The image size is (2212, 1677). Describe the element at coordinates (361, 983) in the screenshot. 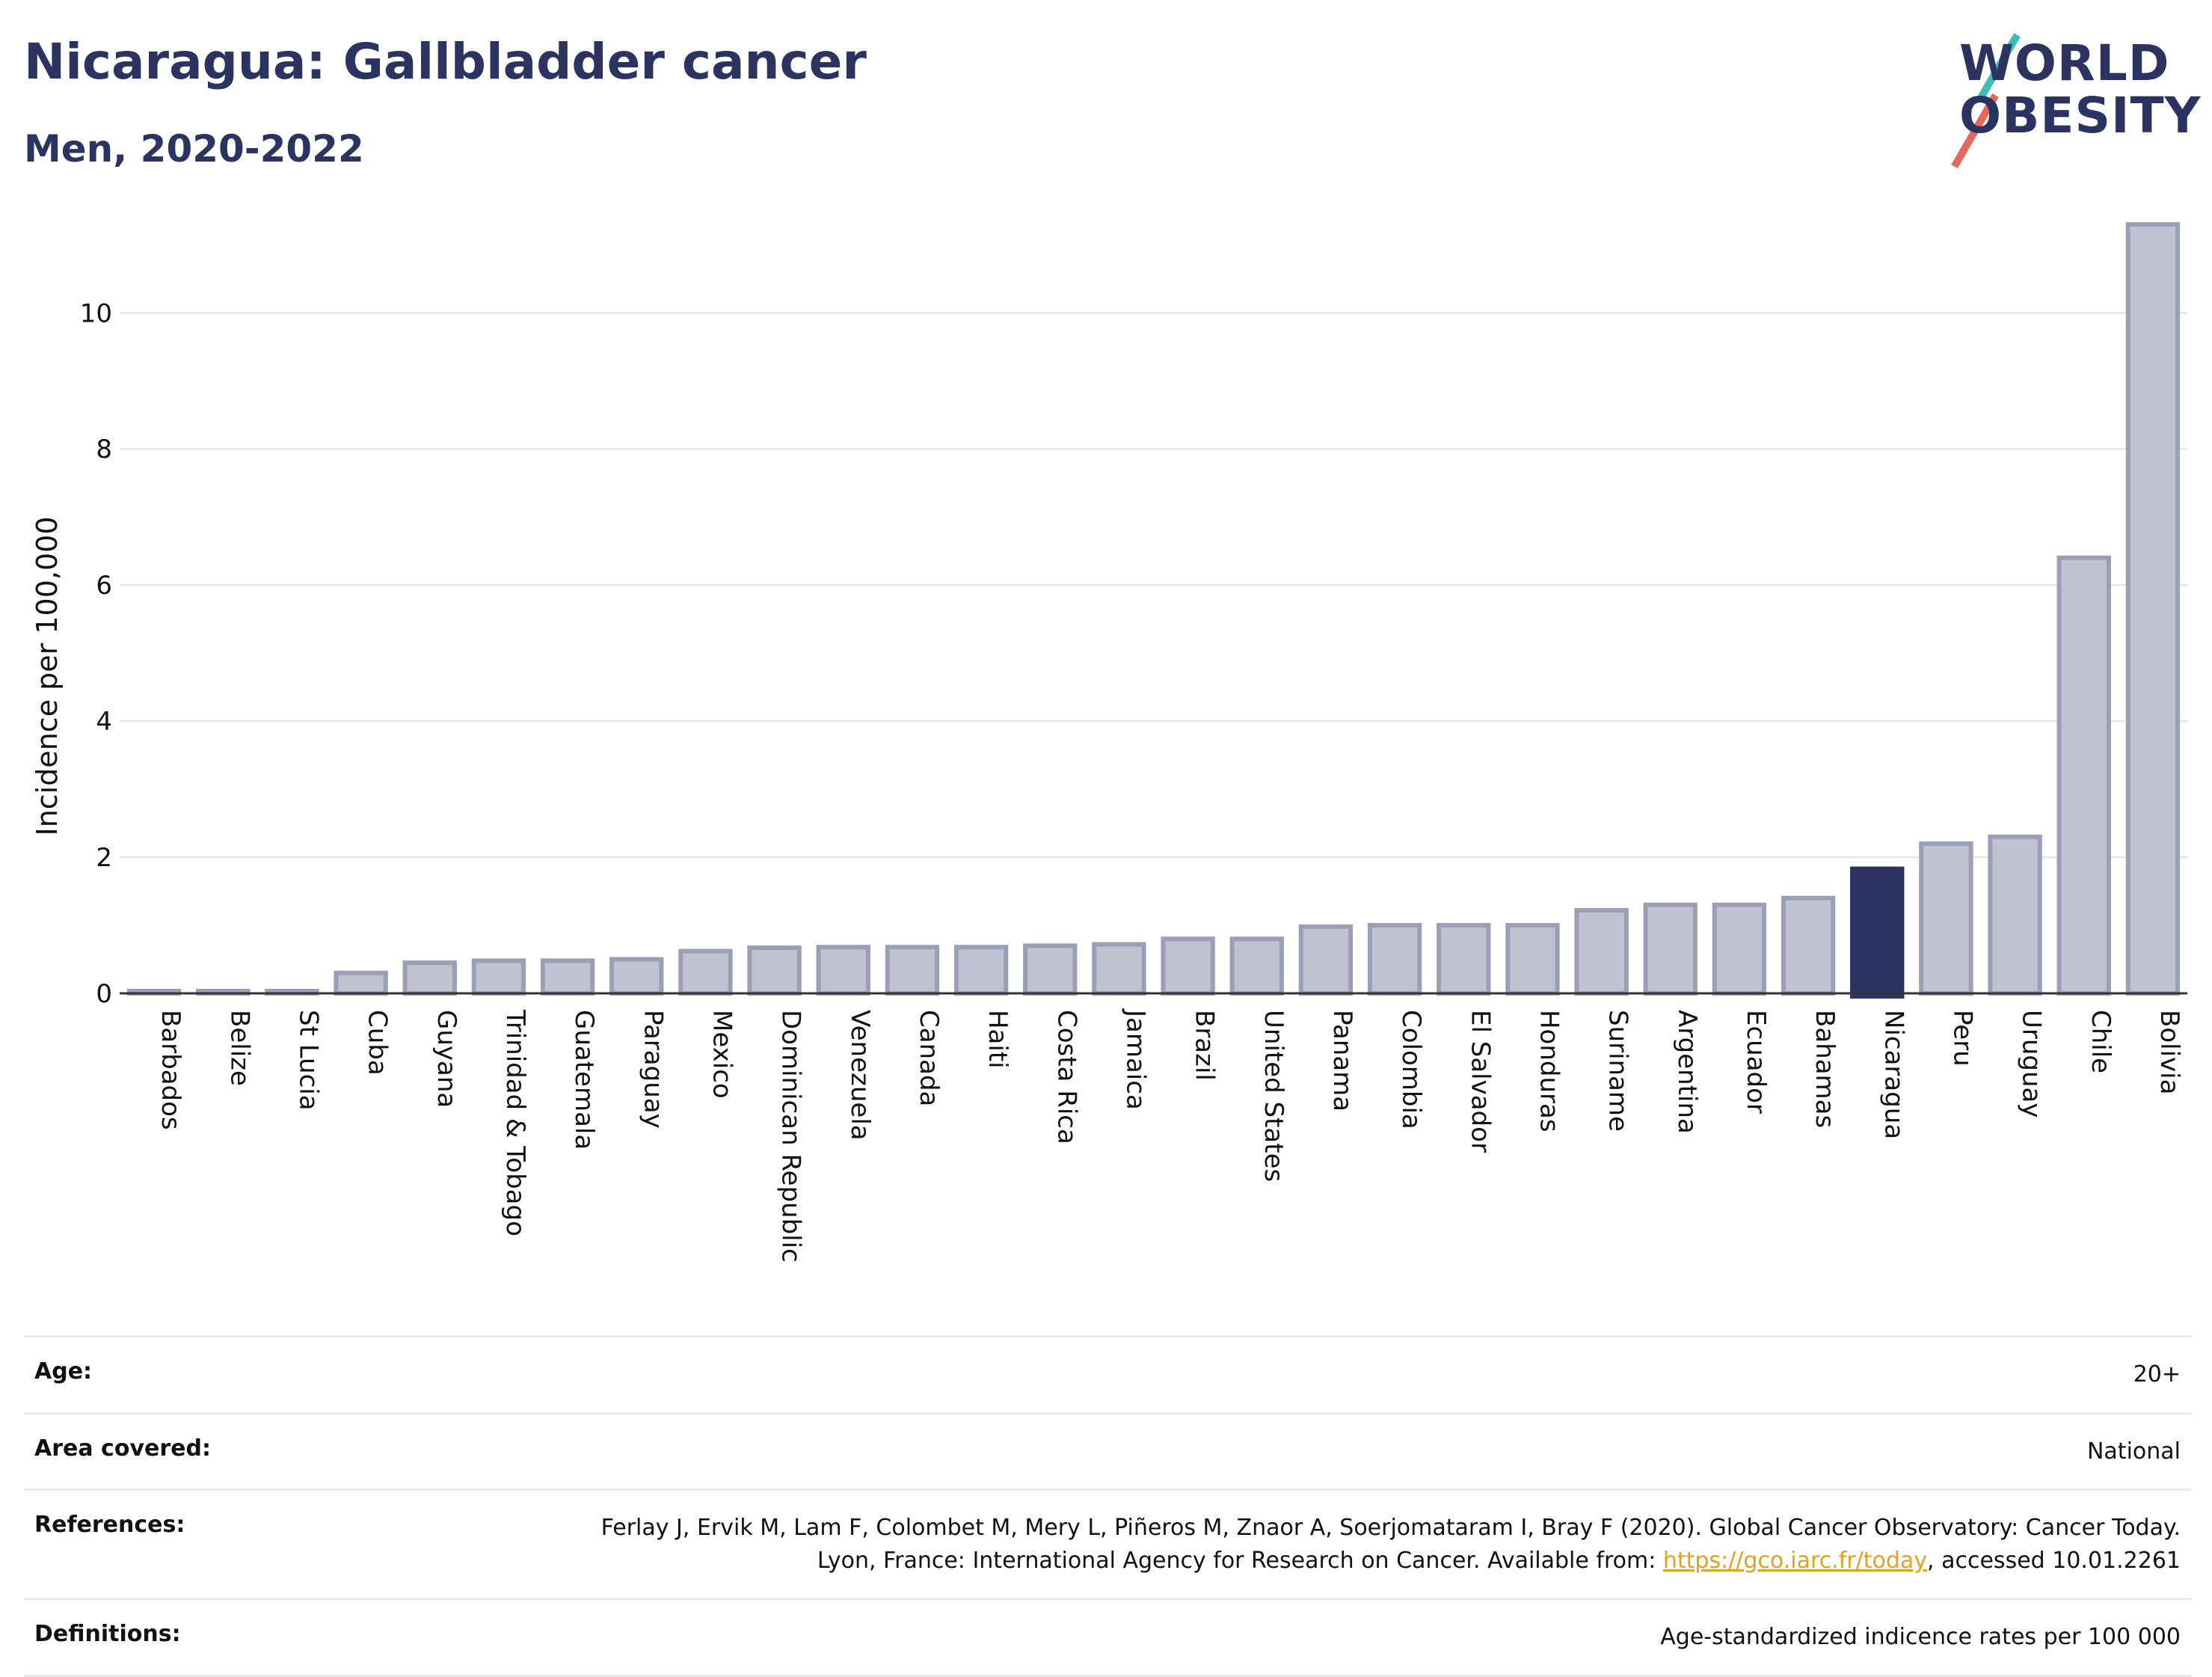

I see `bar-cuba` at that location.